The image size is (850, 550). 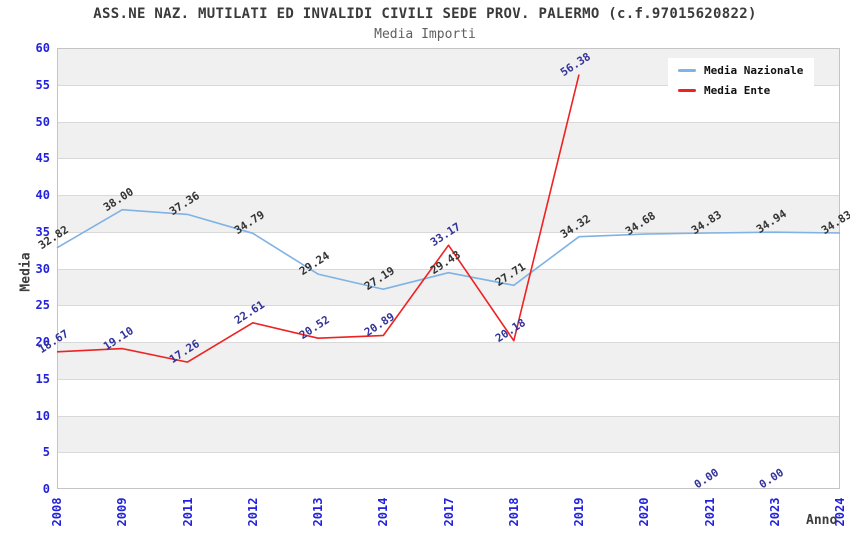 What do you see at coordinates (448, 488) in the screenshot?
I see `plot-edge-bottom` at bounding box center [448, 488].